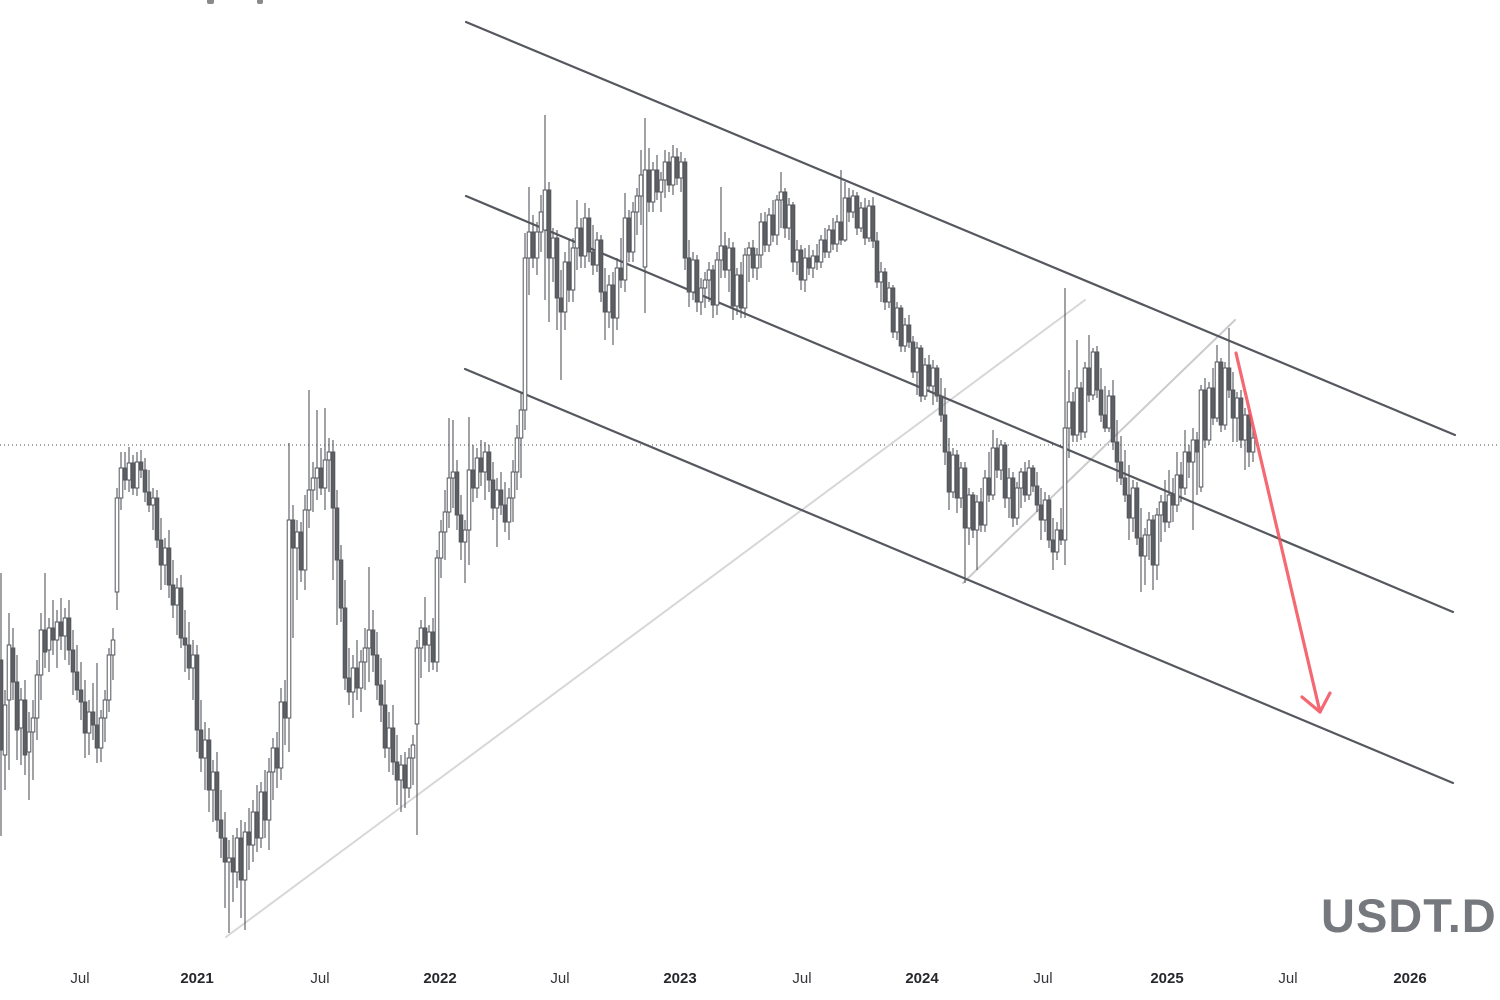 This screenshot has width=1500, height=1000. I want to click on x-axis-label: 2021, so click(197, 978).